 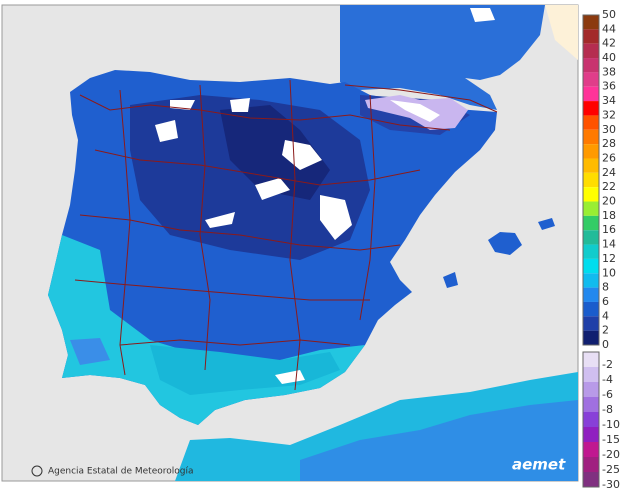 What do you see at coordinates (90, 351) in the screenshot?
I see `patch` at bounding box center [90, 351].